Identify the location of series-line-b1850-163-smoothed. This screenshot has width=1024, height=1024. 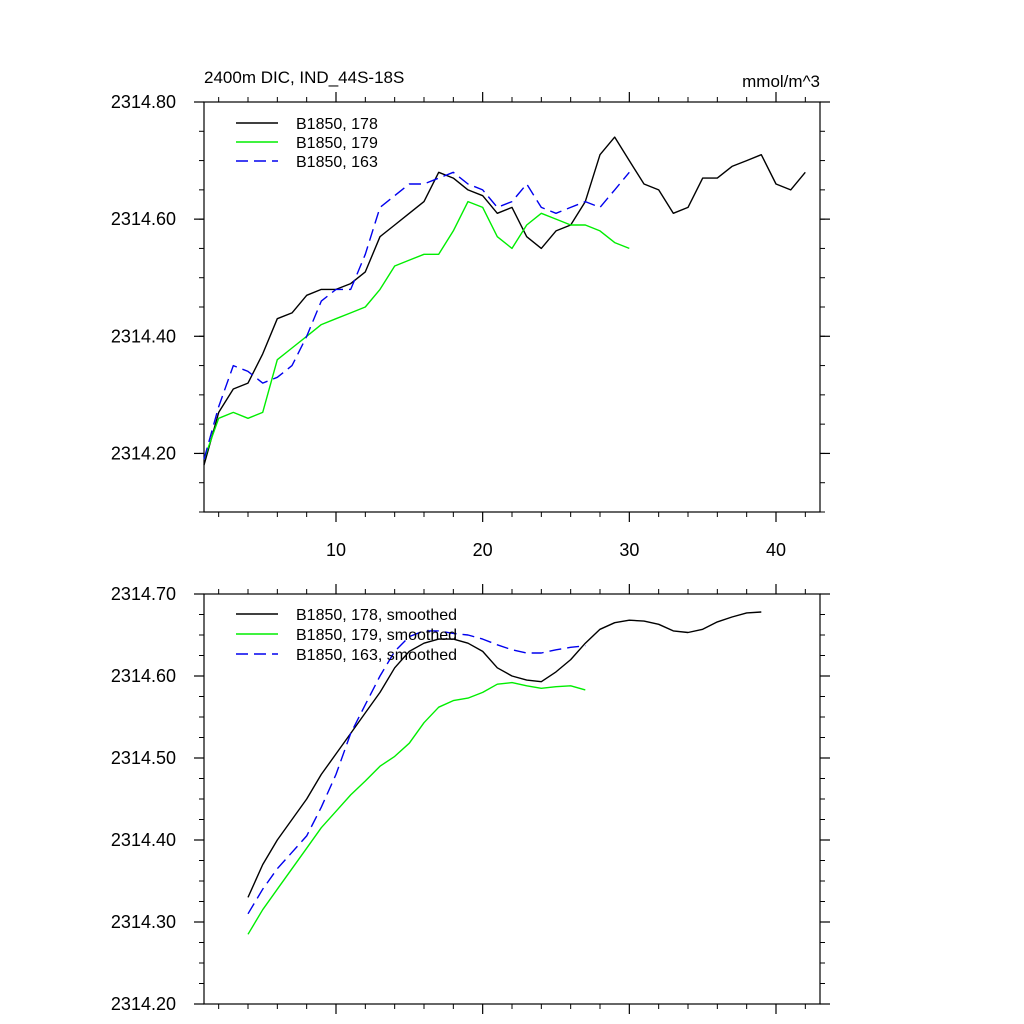
(416, 772).